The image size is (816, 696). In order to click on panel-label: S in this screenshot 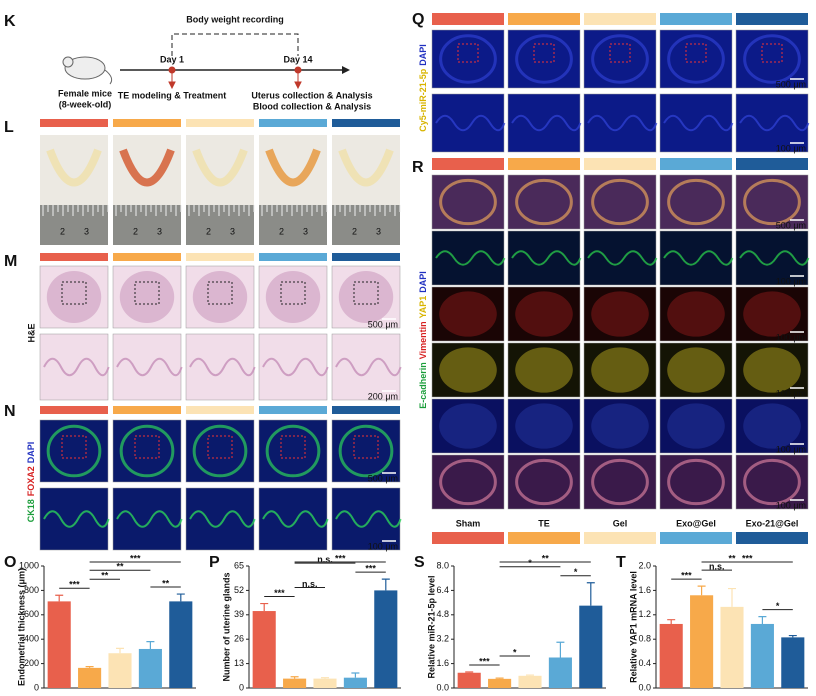, I will do `click(419, 562)`.